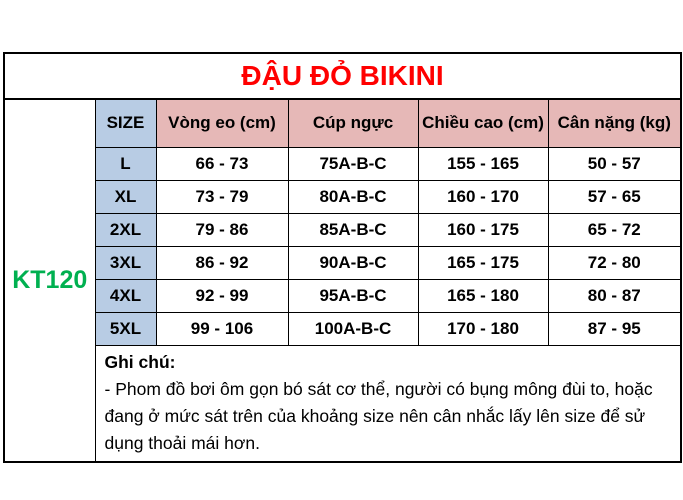 This screenshot has height=500, width=683. I want to click on height-cell: 165 - 180, so click(483, 295).